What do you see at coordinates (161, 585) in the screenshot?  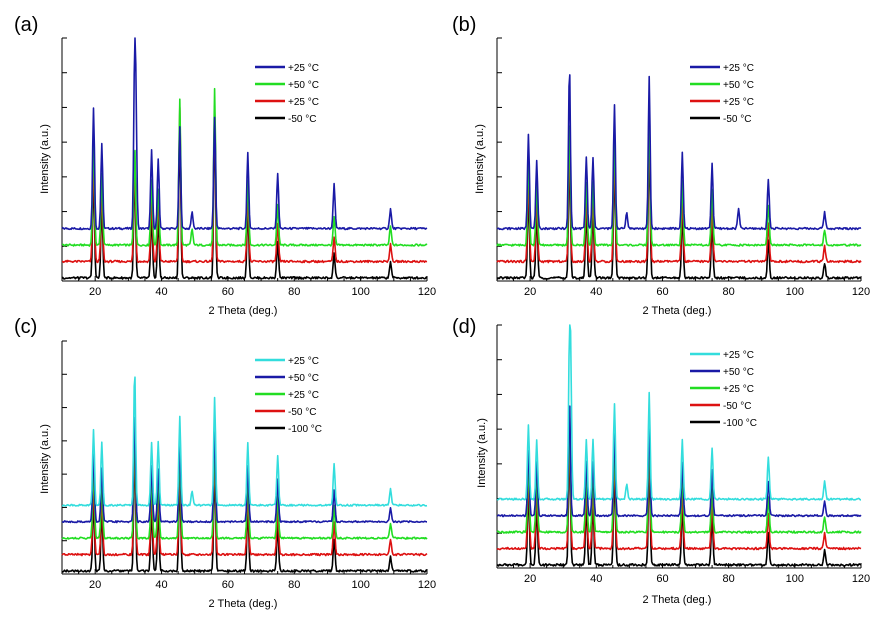 I see `x-tick-label-c: 40` at bounding box center [161, 585].